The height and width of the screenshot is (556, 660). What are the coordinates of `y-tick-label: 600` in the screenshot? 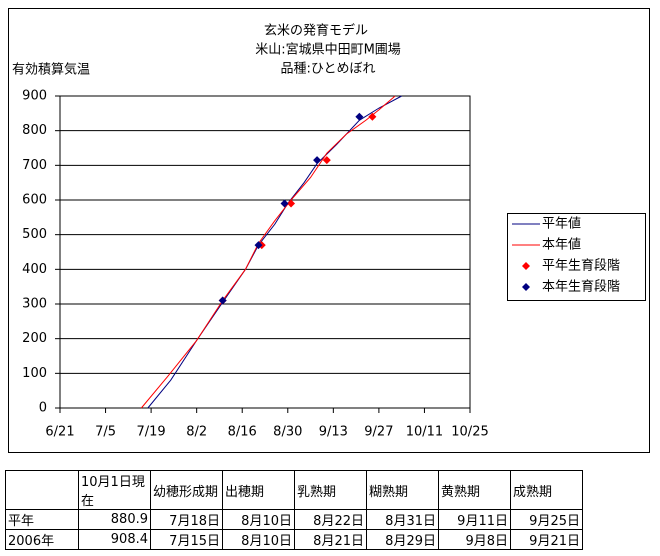 It's located at (34, 200).